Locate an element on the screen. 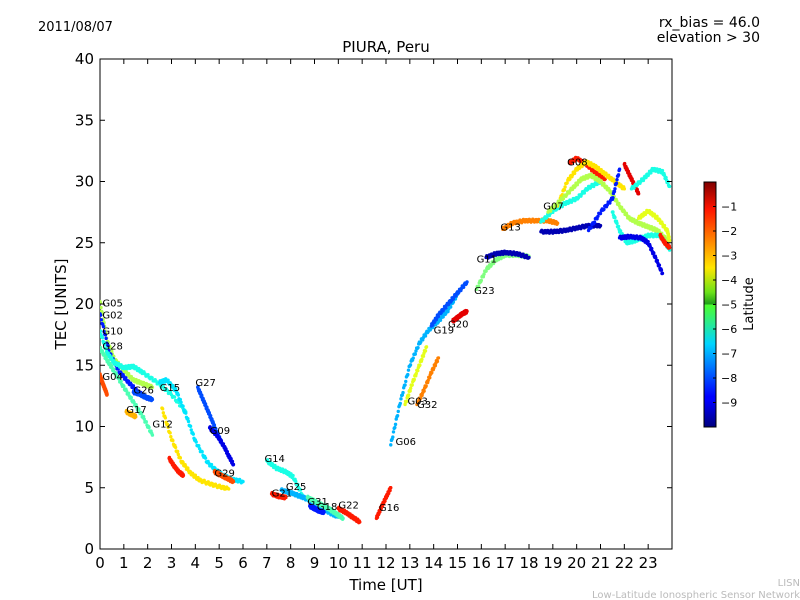 The image size is (800, 600). series-g29 is located at coordinates (224, 476).